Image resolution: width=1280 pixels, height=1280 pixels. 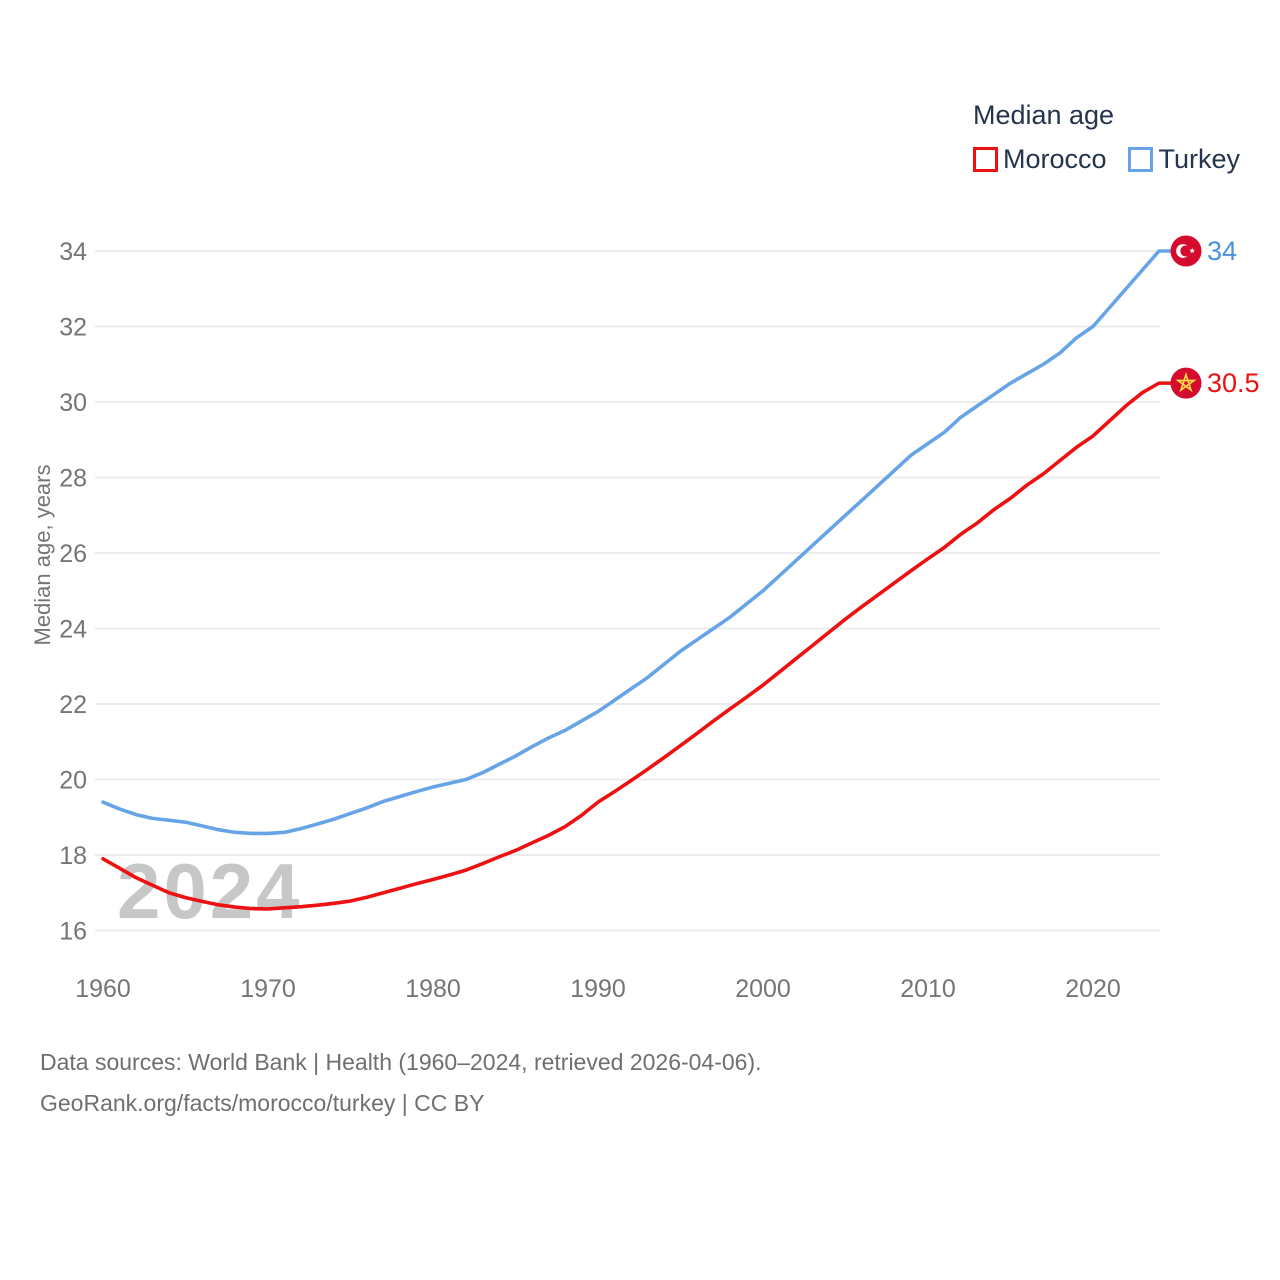 What do you see at coordinates (73, 630) in the screenshot?
I see `y-tick-24: 24` at bounding box center [73, 630].